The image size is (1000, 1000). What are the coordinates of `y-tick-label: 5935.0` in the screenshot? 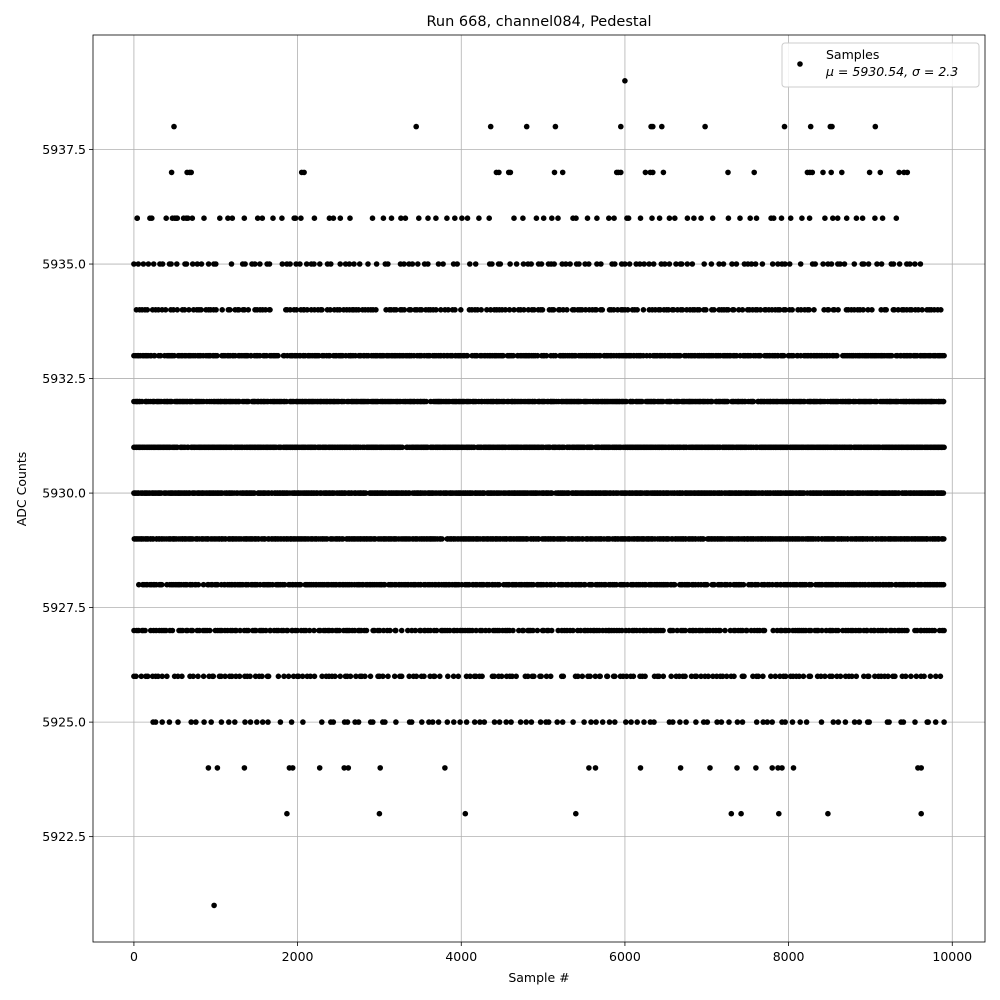 It's located at (64, 264).